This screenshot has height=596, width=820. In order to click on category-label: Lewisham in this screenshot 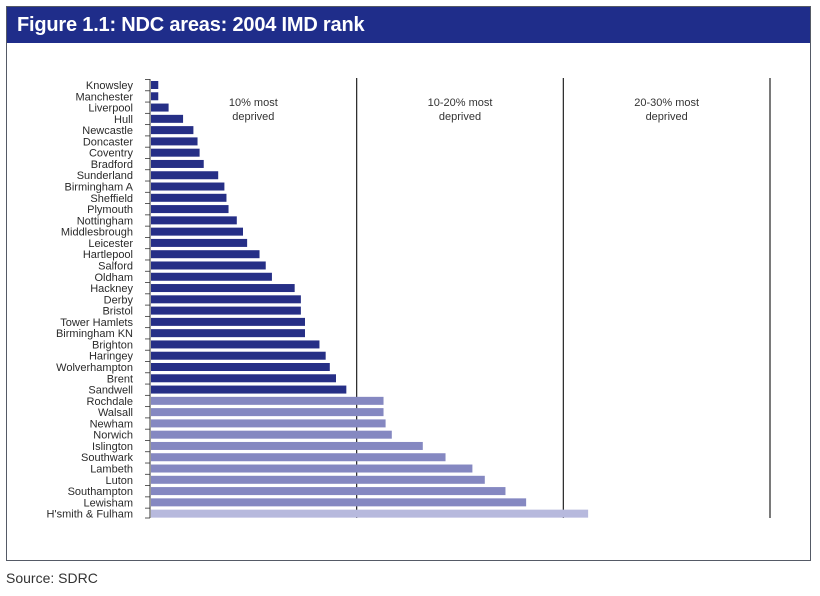, I will do `click(108, 503)`.